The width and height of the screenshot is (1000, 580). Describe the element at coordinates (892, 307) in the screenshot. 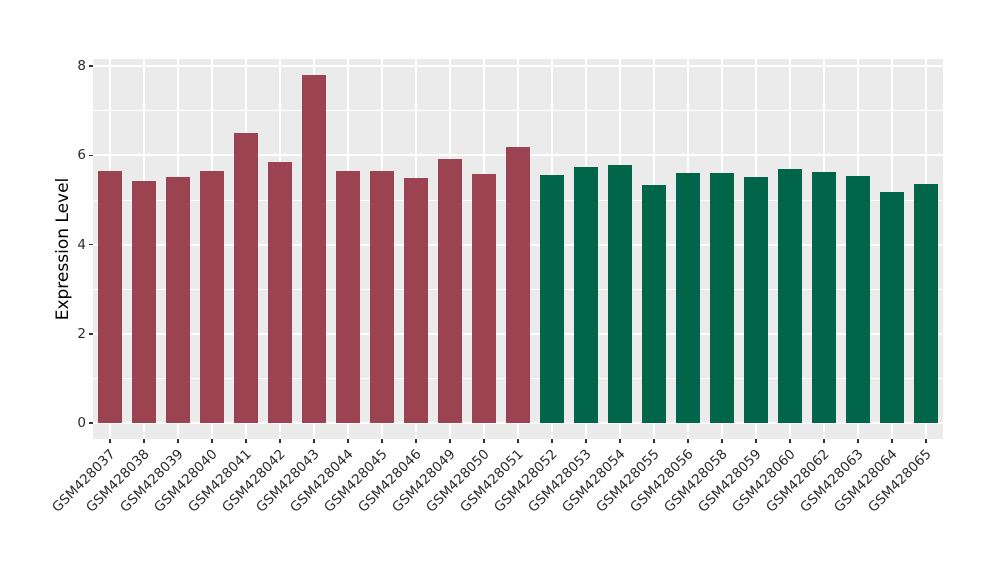

I see `bar-GSM428064` at that location.